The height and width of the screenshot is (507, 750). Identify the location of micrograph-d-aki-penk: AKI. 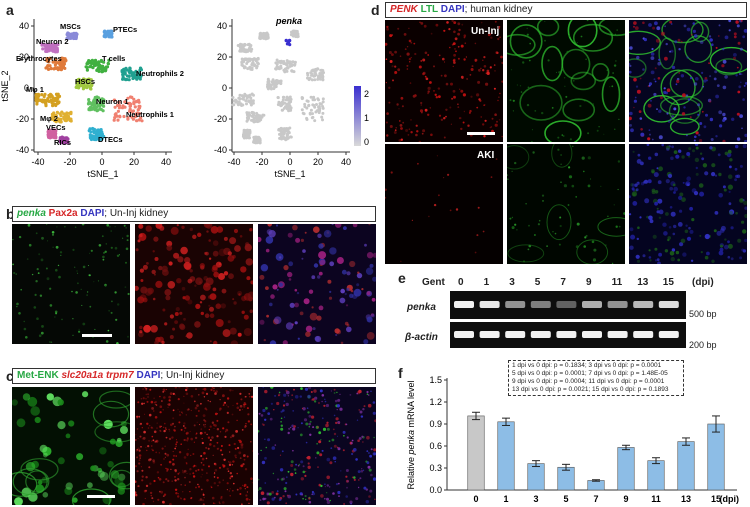
(444, 204).